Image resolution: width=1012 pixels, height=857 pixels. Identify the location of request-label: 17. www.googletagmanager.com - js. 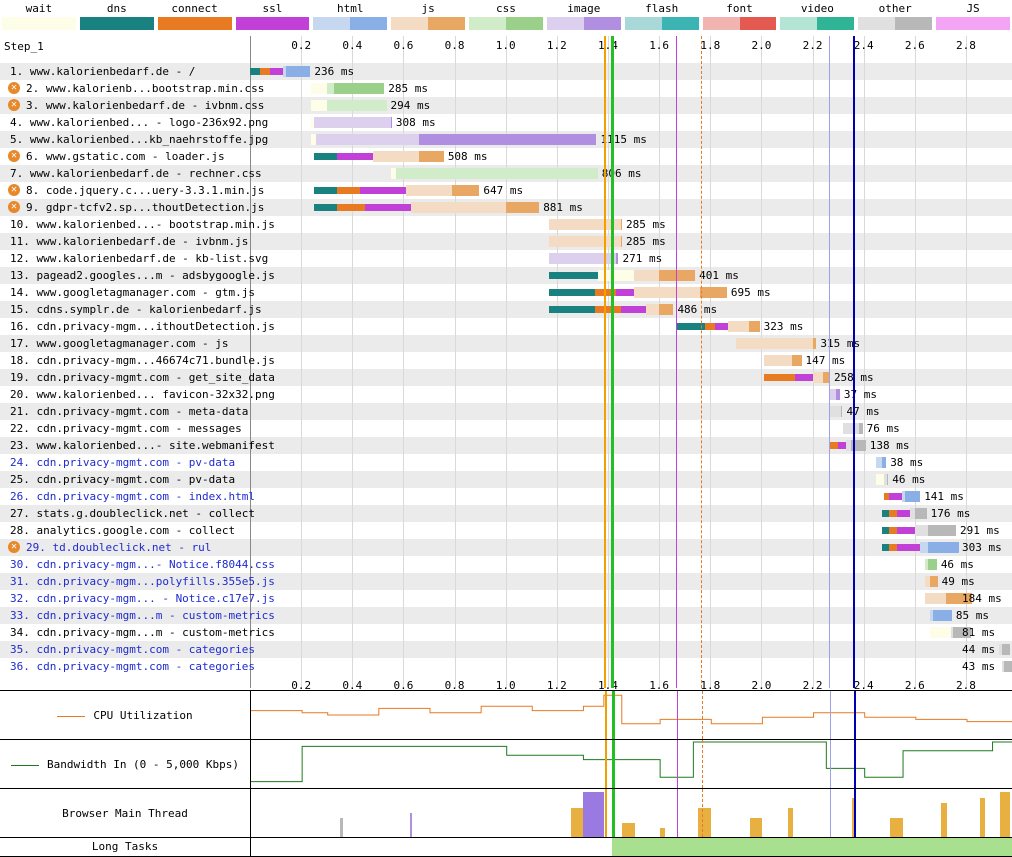
(119, 343).